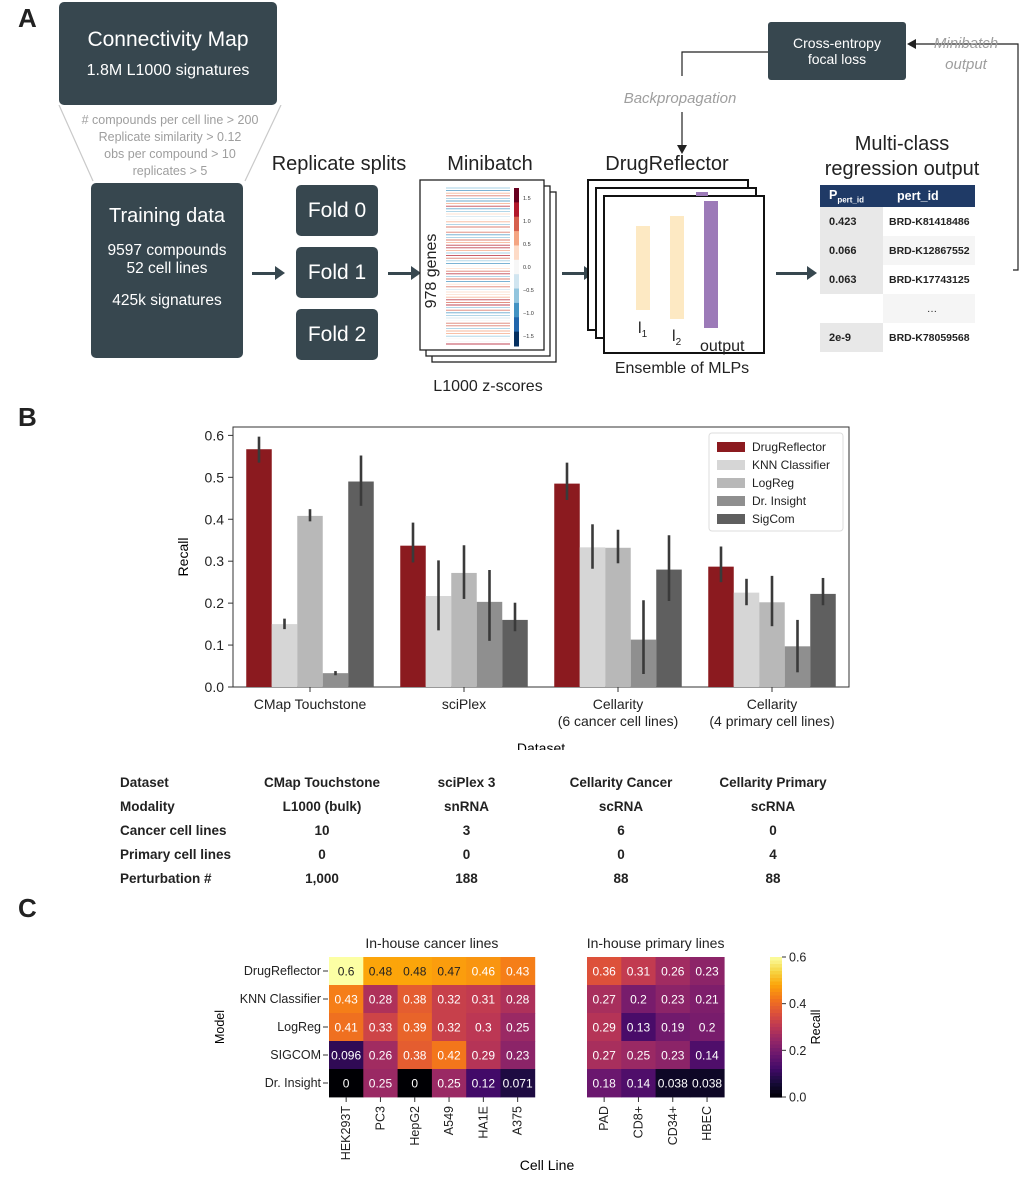 The height and width of the screenshot is (1182, 1031). What do you see at coordinates (604, 1028) in the screenshot?
I see `heatmap-cell-value: 0.29` at bounding box center [604, 1028].